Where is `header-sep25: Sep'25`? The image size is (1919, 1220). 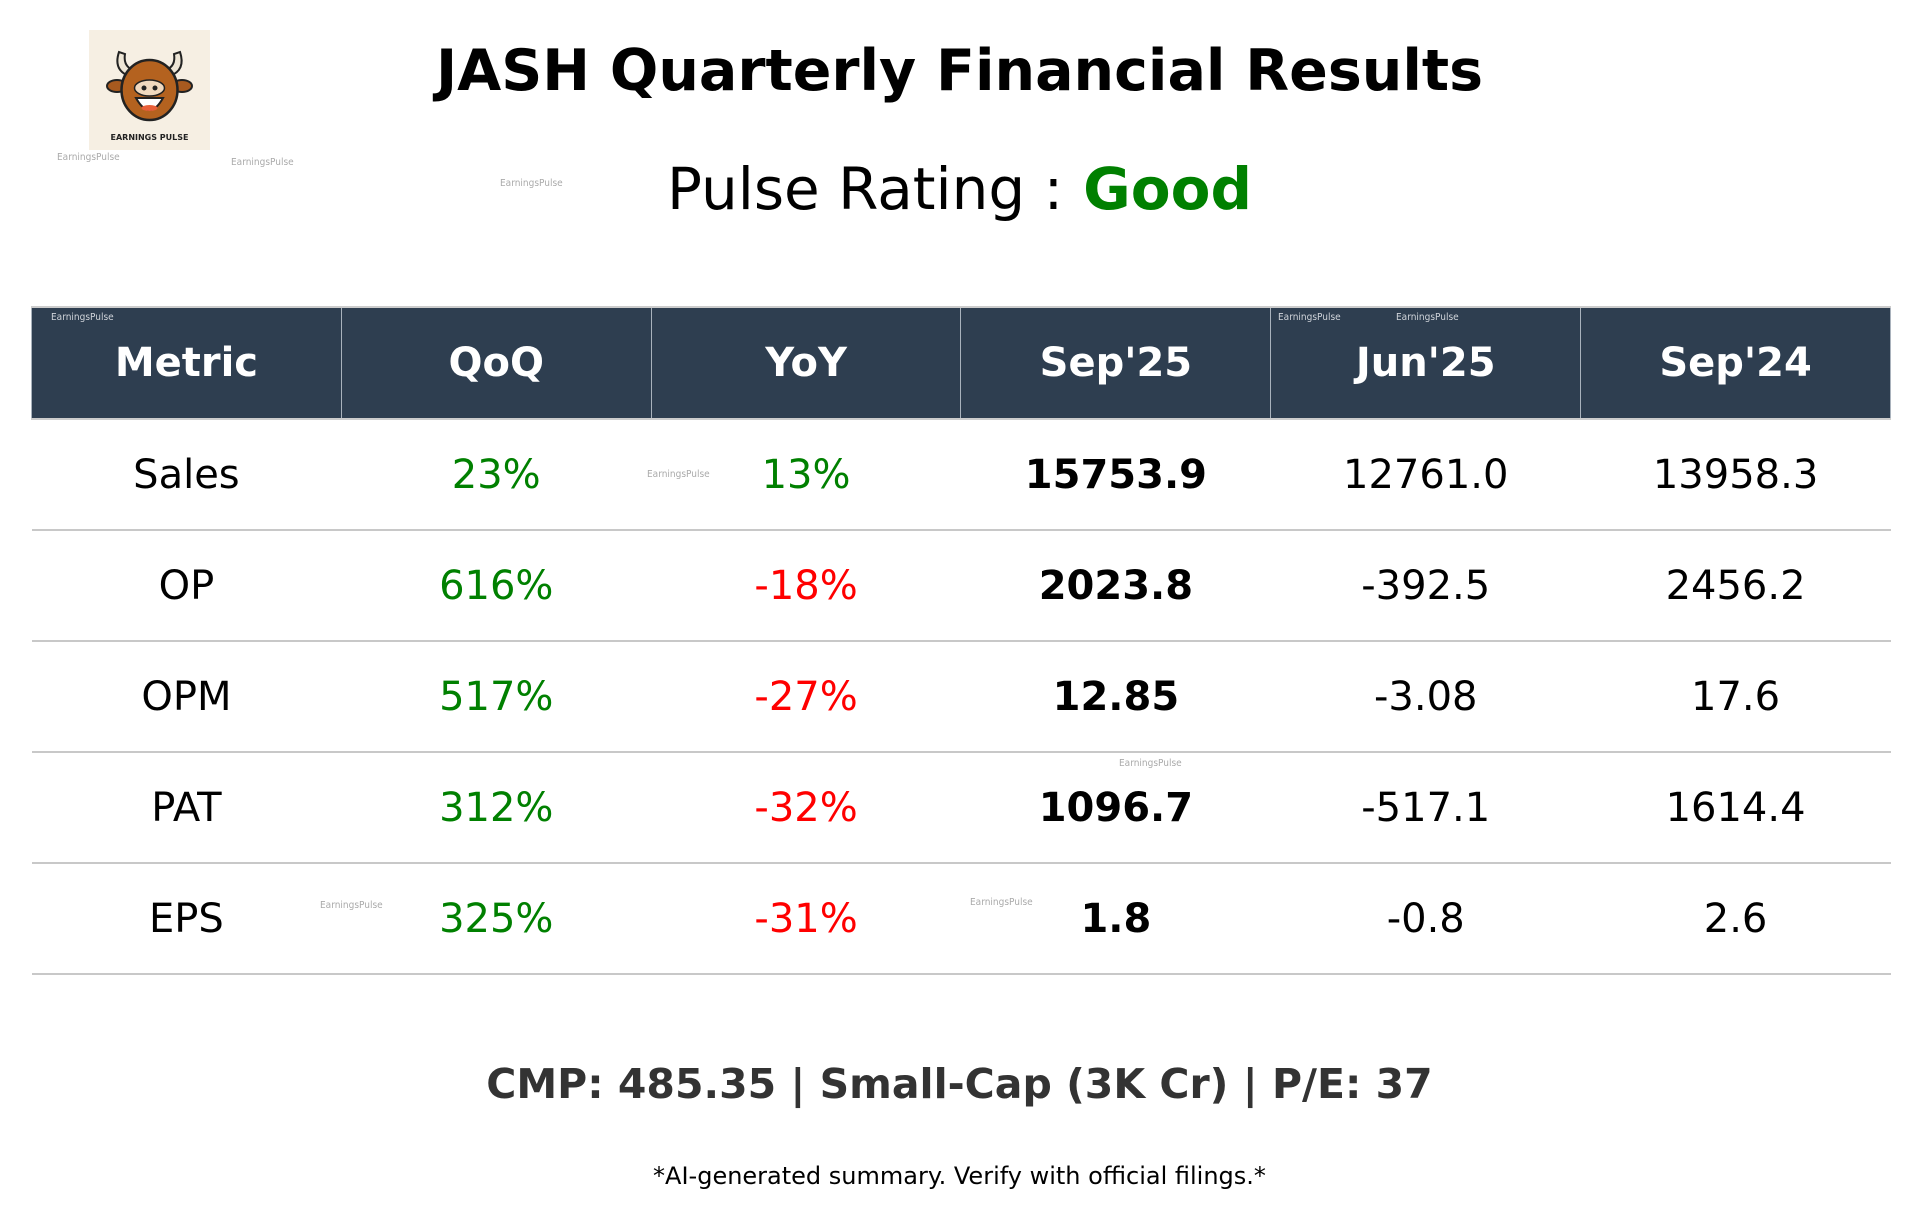
header-sep25: Sep'25 is located at coordinates (1116, 363).